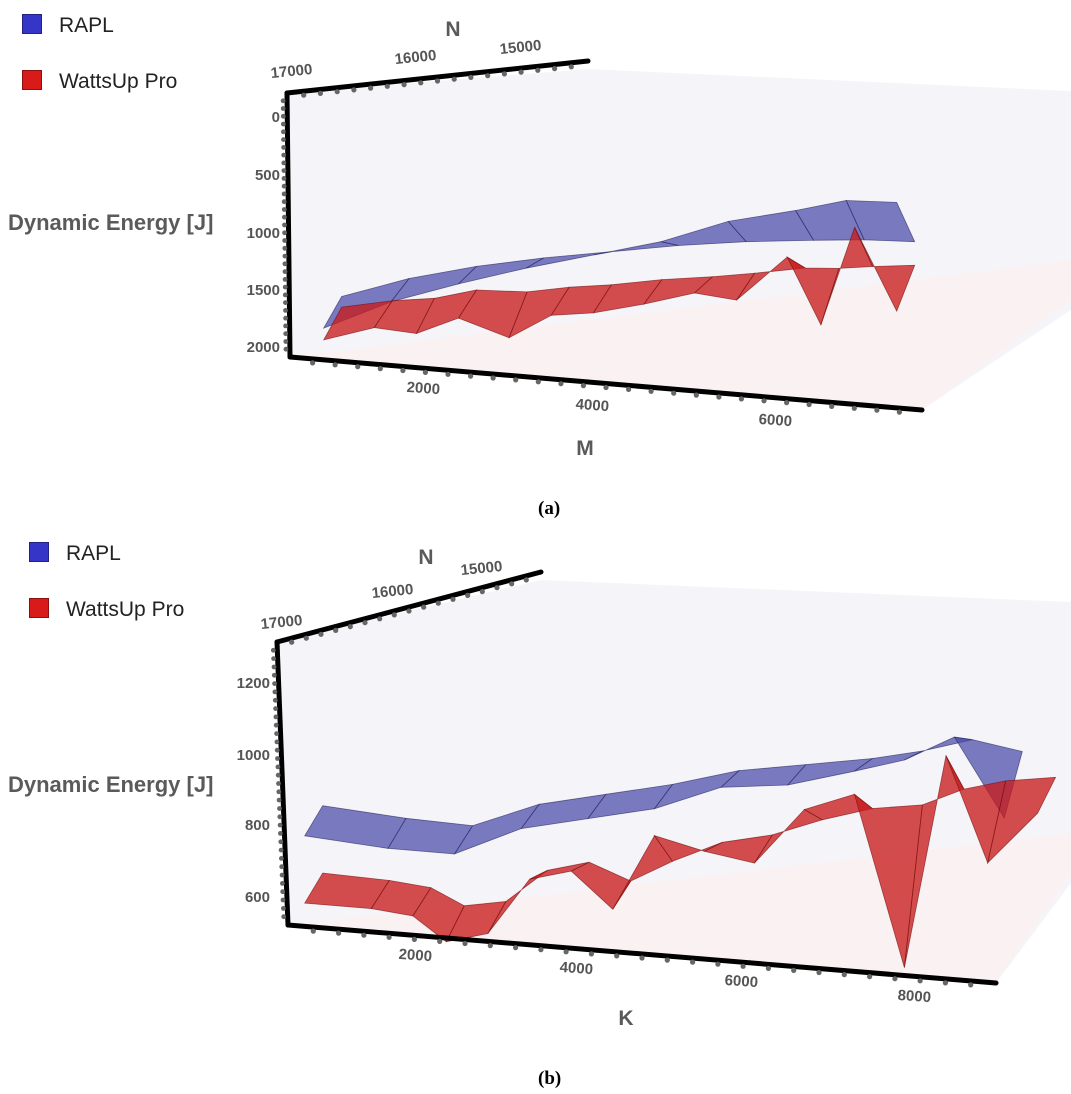 This screenshot has height=1094, width=1071. I want to click on x-tick-label: 6000, so click(775, 420).